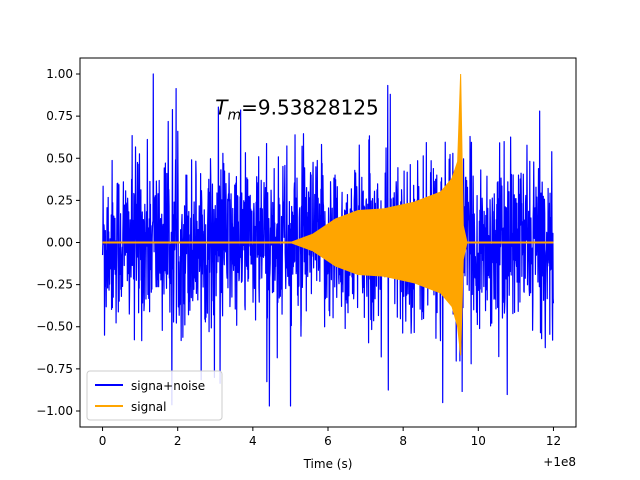 The image size is (640, 480). What do you see at coordinates (59, 116) in the screenshot?
I see `y-tick-label: 0.75` at bounding box center [59, 116].